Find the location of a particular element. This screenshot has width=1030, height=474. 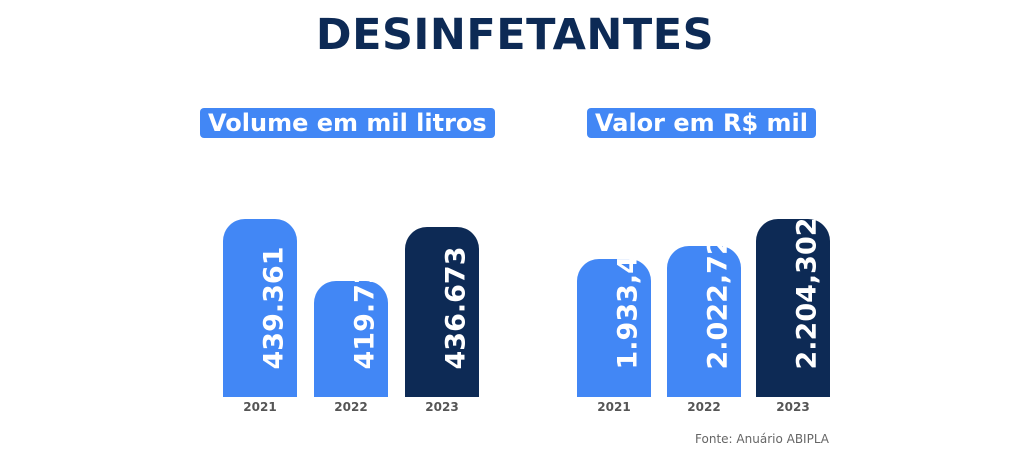

valor-bar-2022: 2.022,721 is located at coordinates (704, 307).